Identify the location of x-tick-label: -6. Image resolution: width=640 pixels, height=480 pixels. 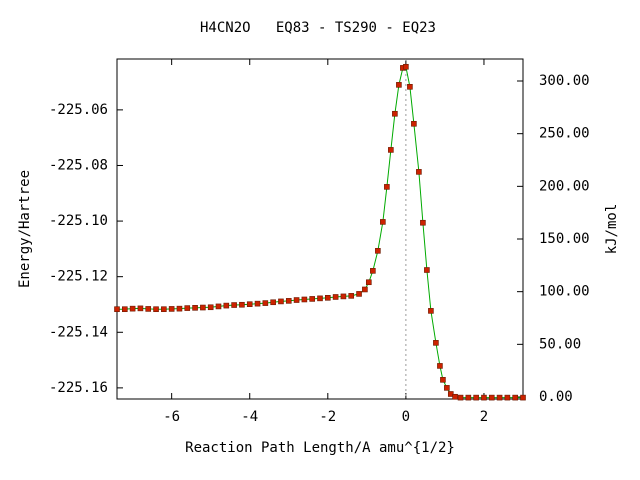
(171, 417).